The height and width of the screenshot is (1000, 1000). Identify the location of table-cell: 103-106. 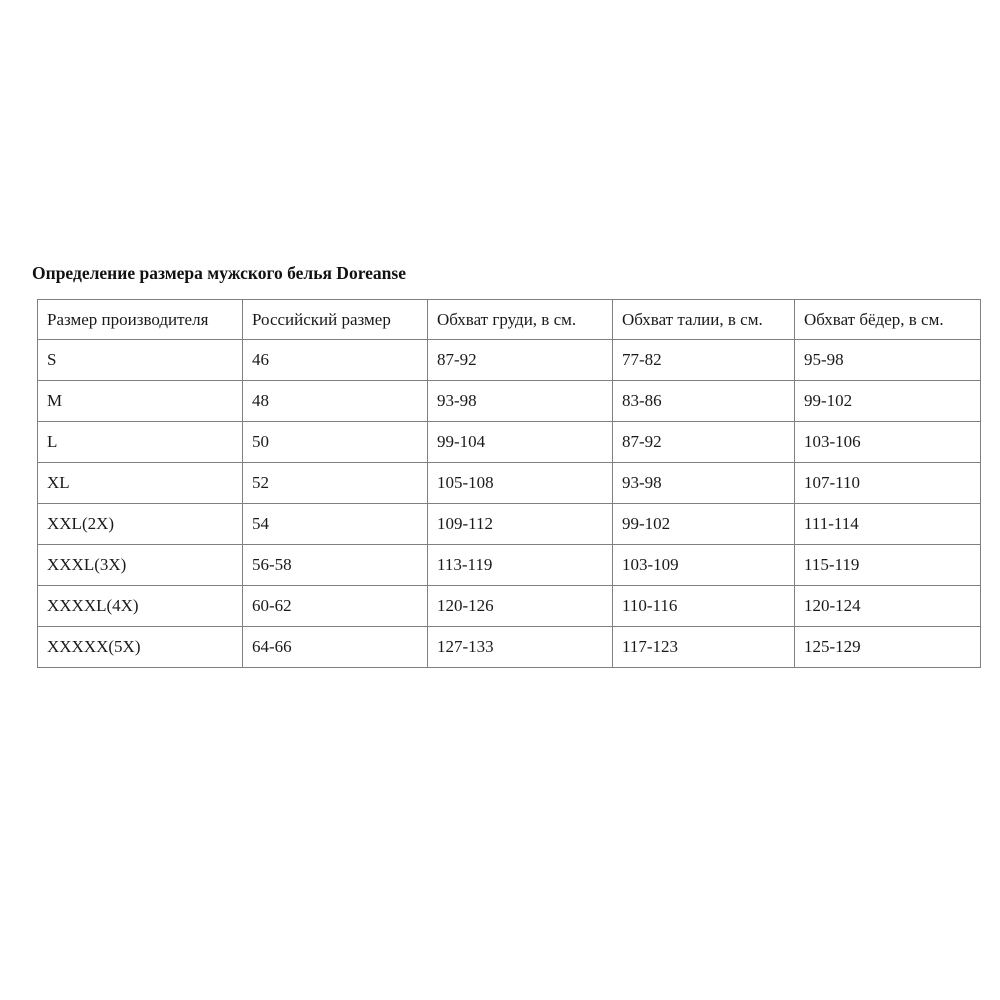
(887, 442).